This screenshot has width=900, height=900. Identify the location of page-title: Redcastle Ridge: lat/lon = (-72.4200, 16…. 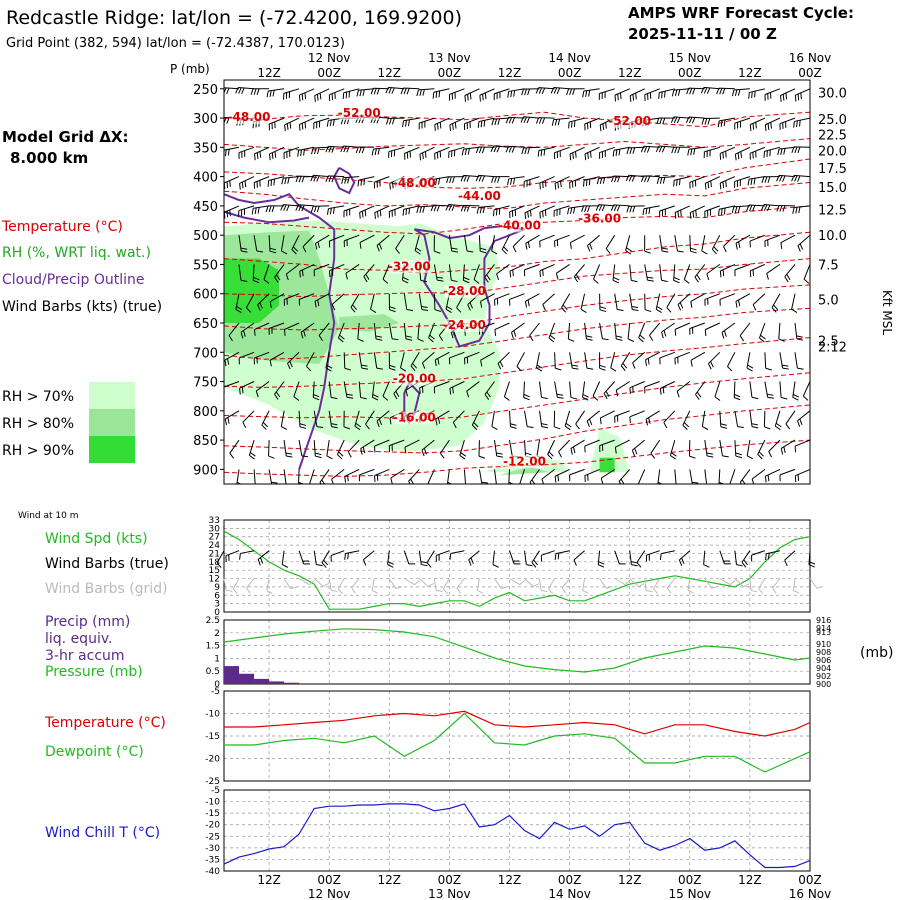
(234, 18).